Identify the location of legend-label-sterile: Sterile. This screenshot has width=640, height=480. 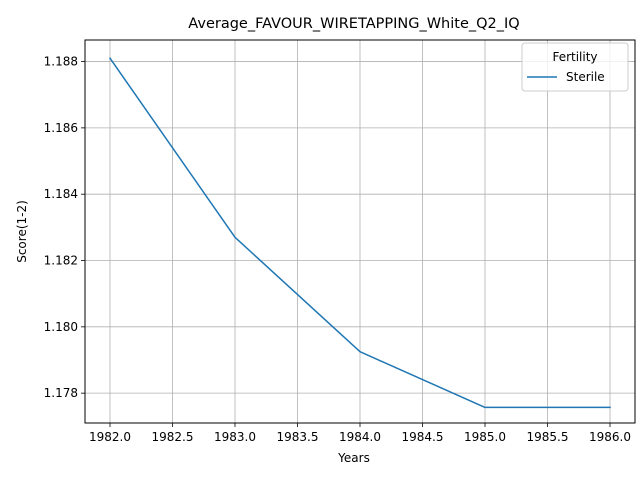
(585, 77).